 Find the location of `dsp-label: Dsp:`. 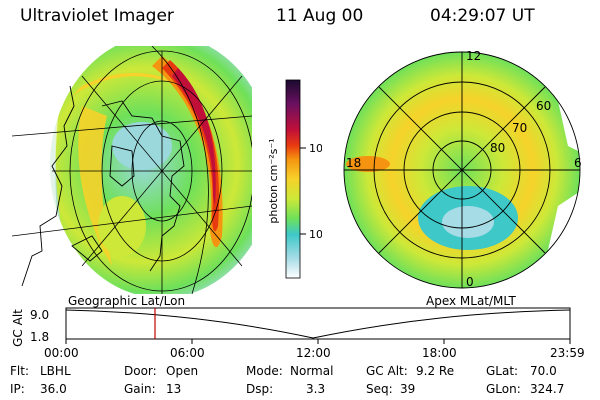

dsp-label: Dsp: is located at coordinates (260, 389).